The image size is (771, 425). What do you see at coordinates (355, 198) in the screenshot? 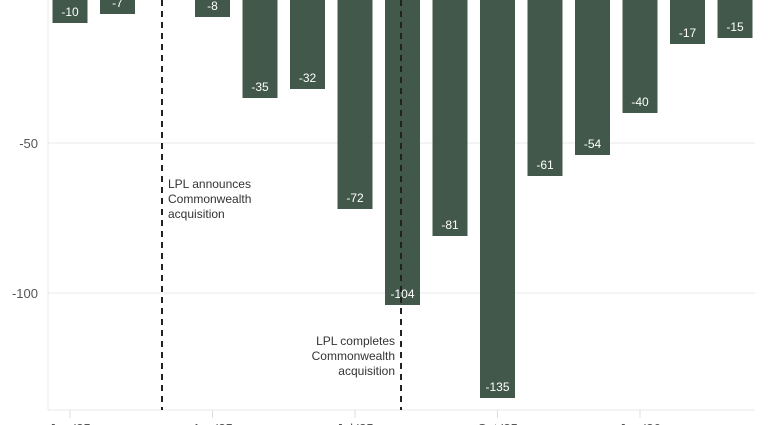
I see `bar-value-label: -72` at bounding box center [355, 198].